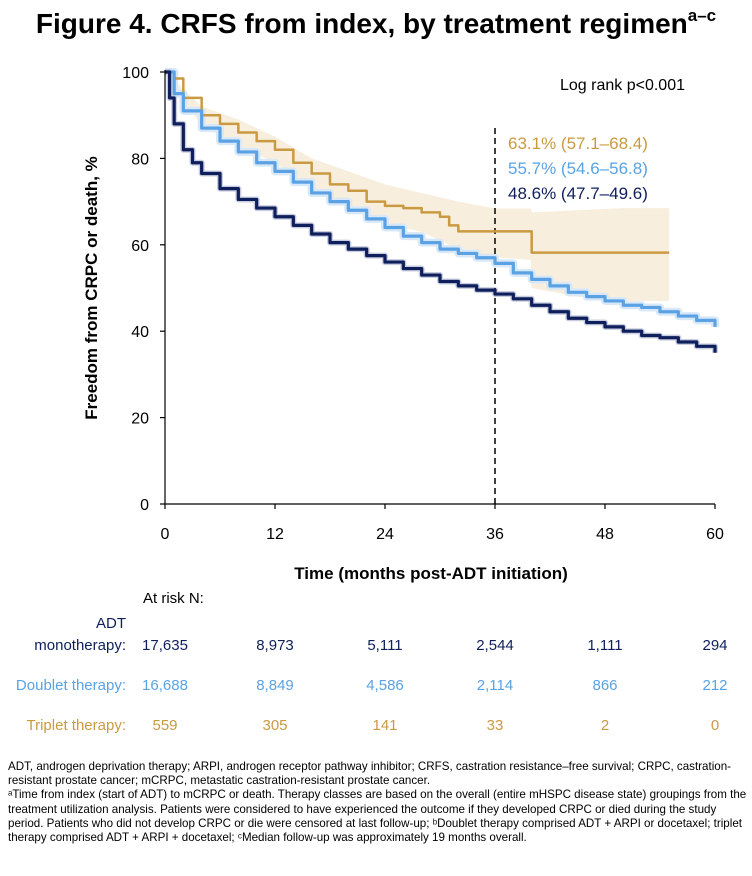 The width and height of the screenshot is (752, 876). What do you see at coordinates (140, 246) in the screenshot?
I see `y-tick-label: 60` at bounding box center [140, 246].